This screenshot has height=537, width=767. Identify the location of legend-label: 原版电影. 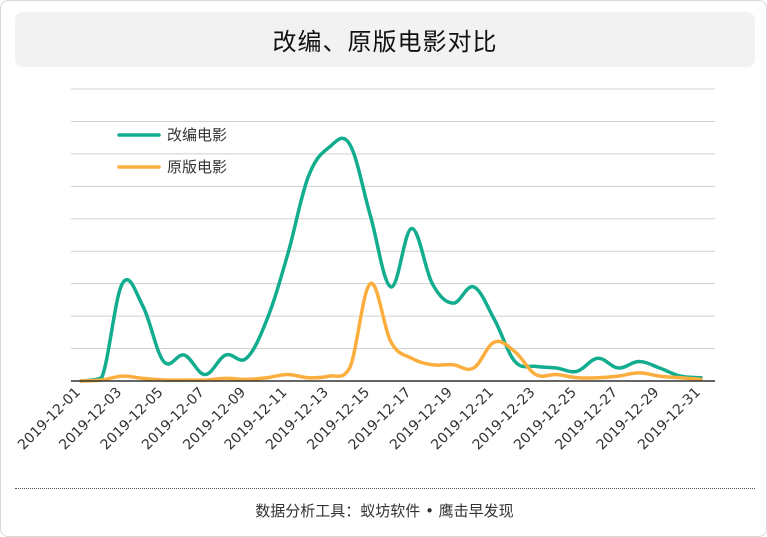
(197, 167).